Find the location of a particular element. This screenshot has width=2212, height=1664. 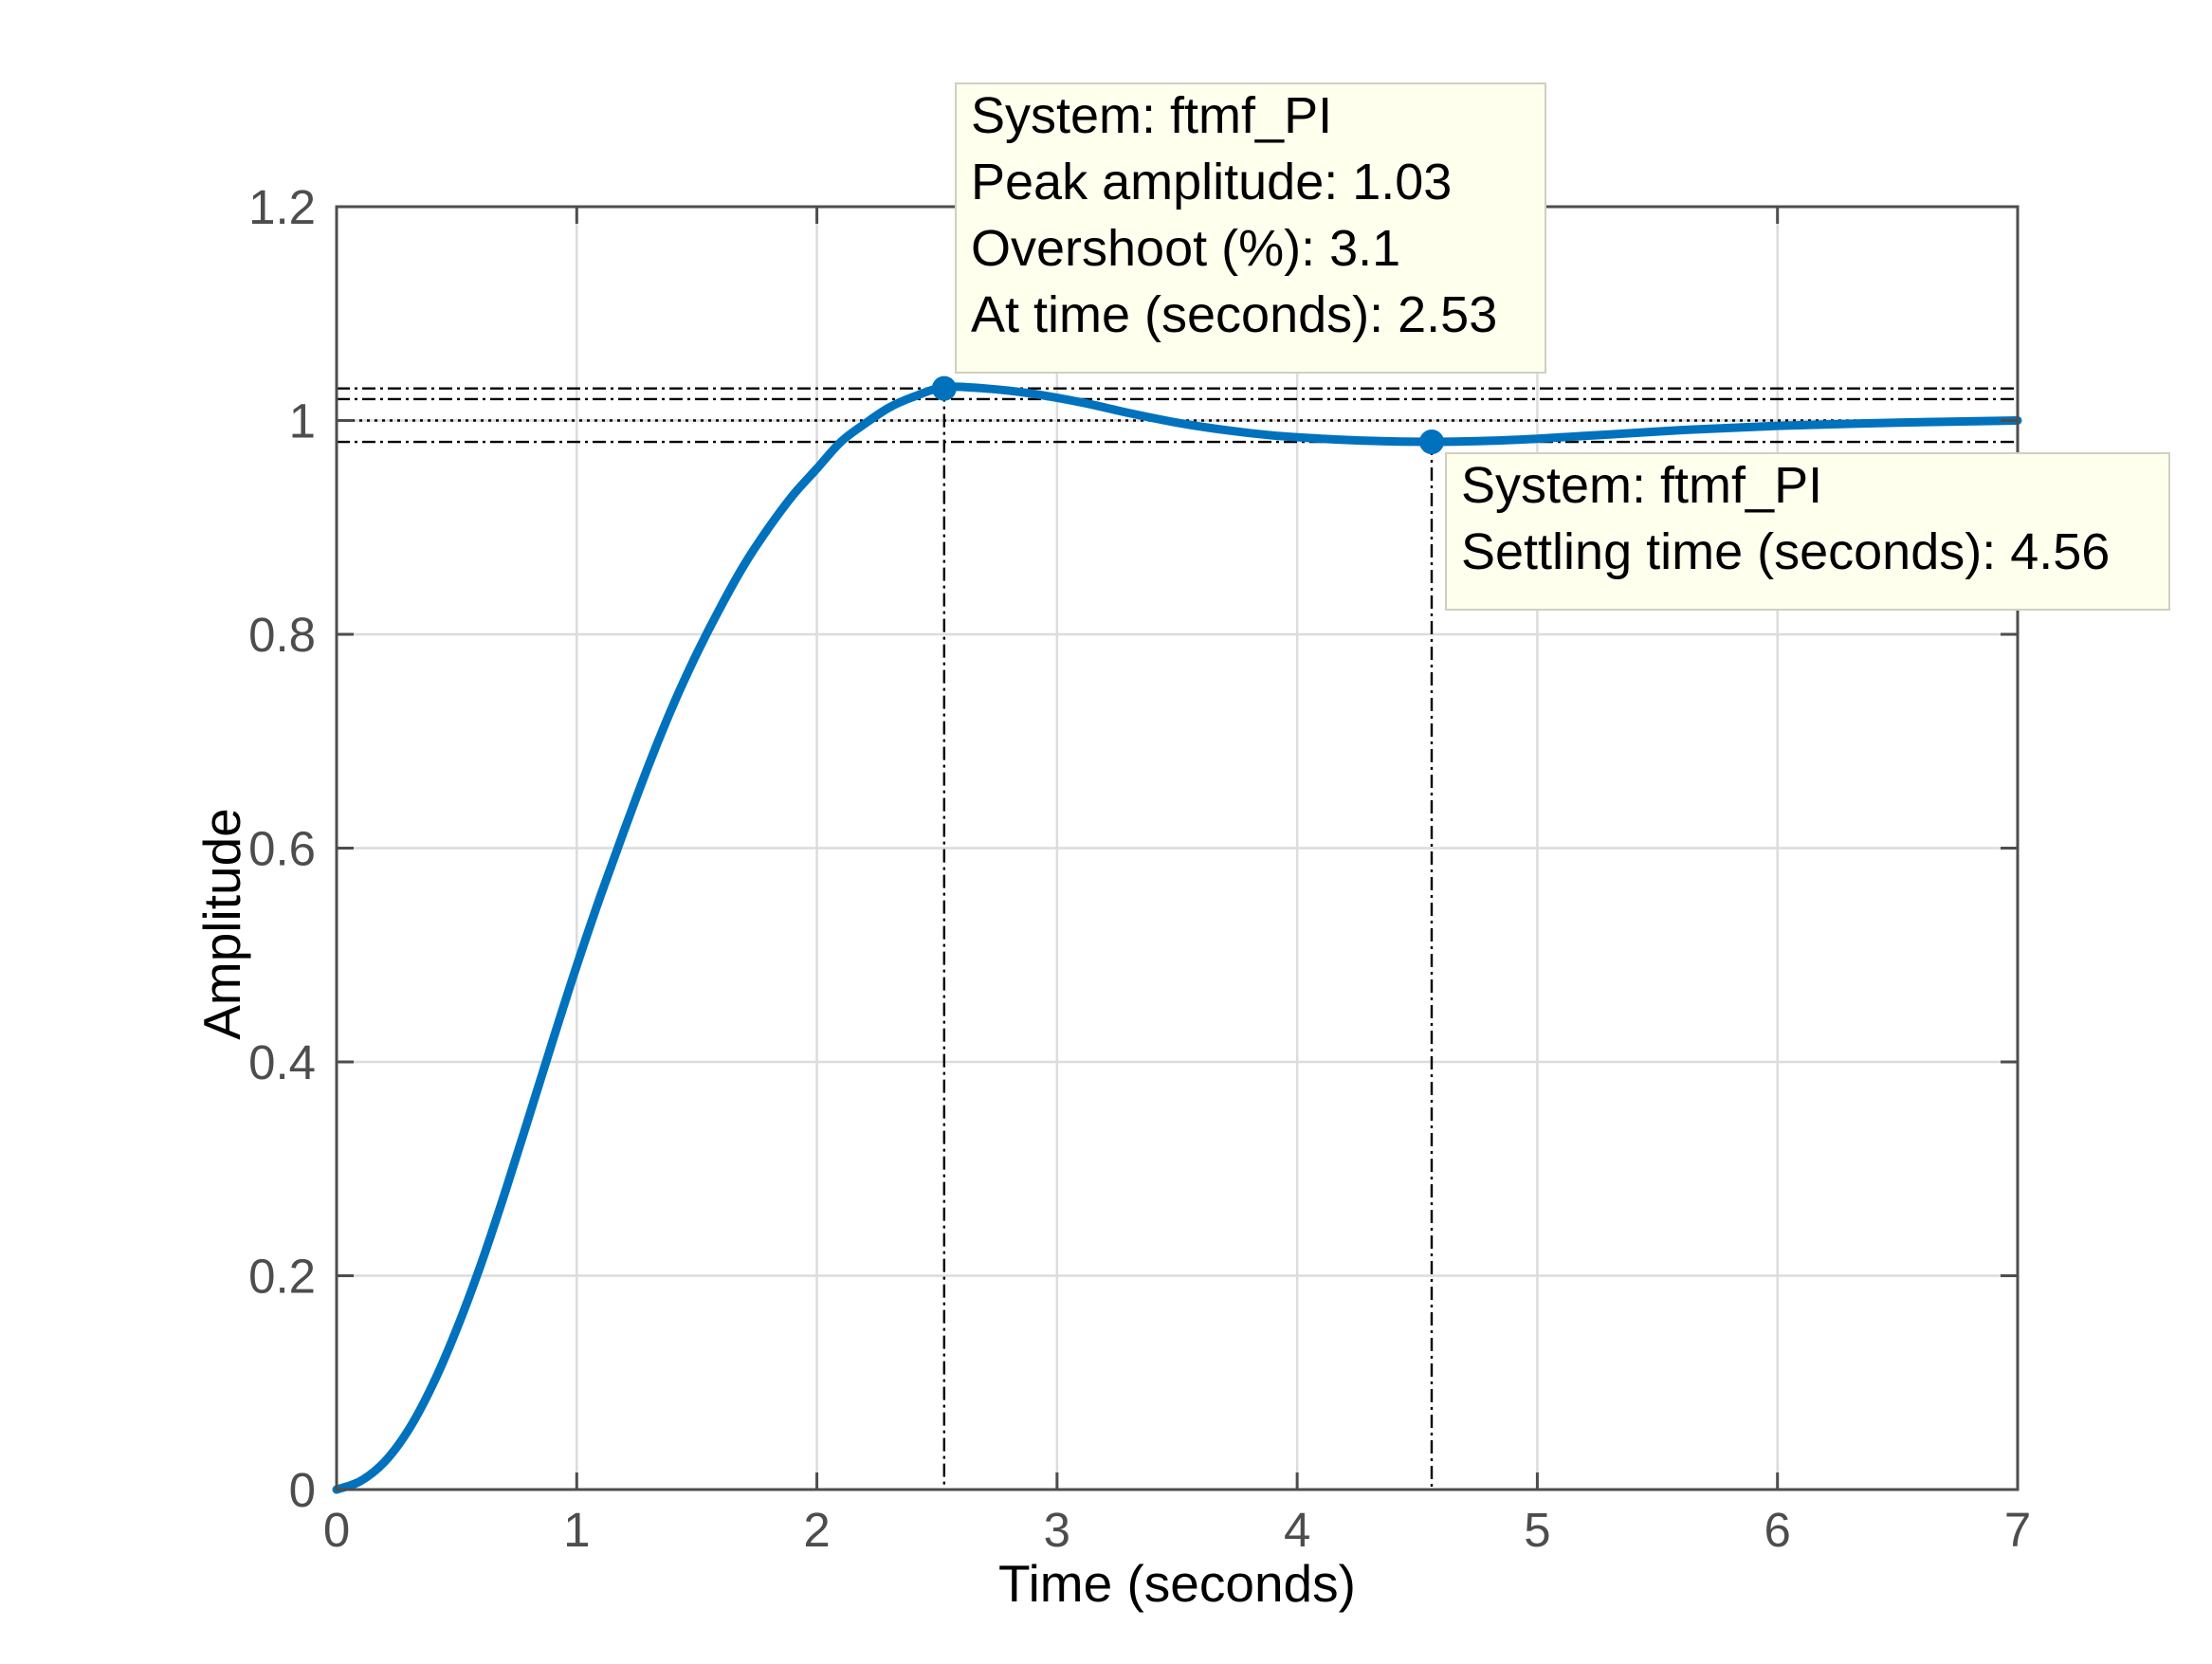

y-tick-label: 0.2 is located at coordinates (282, 1277).